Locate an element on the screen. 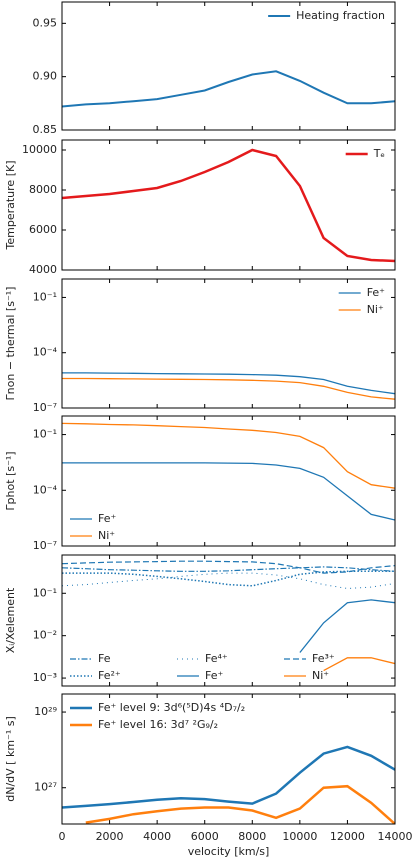 The width and height of the screenshot is (416, 862). y-tick-label: 10⁻³ is located at coordinates (45, 677).